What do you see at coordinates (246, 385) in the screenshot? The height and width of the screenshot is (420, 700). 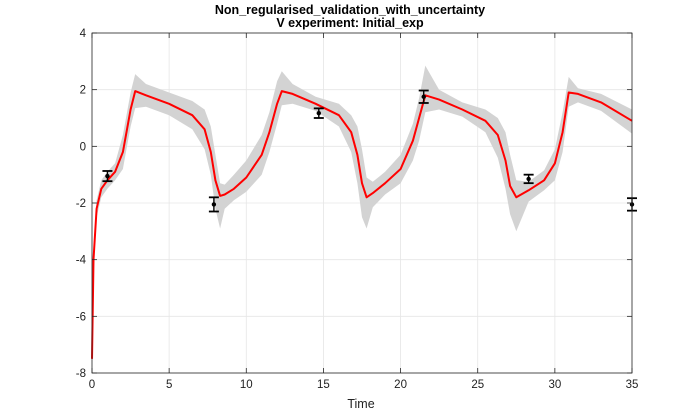 I see `x-tick-label: 10` at bounding box center [246, 385].